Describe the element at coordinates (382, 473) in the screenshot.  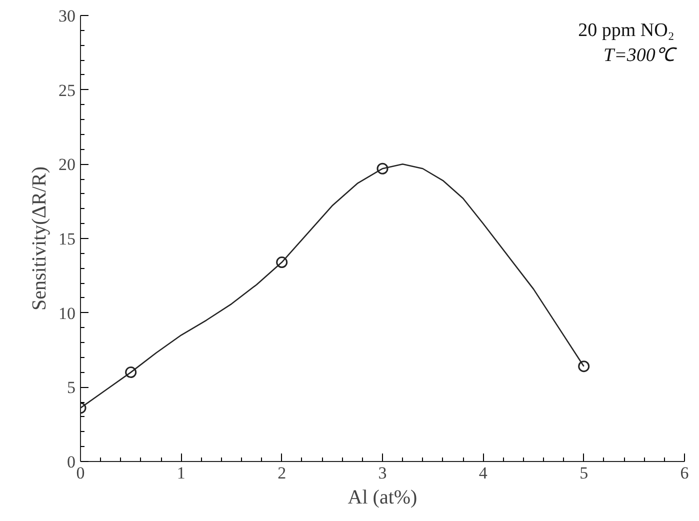
I see `x-tick-label: 3` at that location.